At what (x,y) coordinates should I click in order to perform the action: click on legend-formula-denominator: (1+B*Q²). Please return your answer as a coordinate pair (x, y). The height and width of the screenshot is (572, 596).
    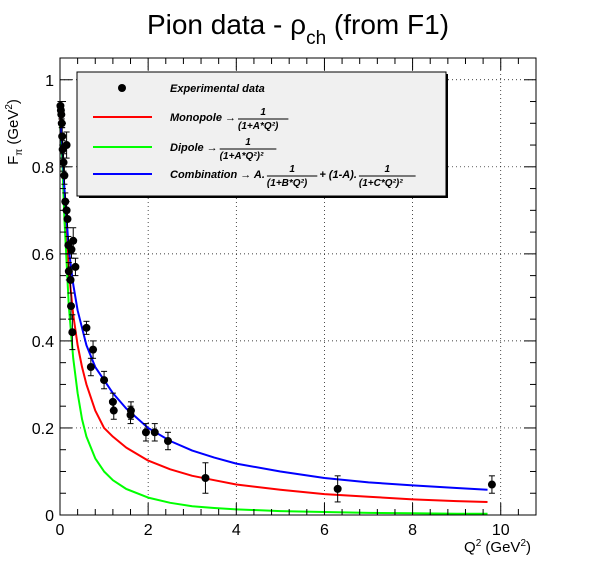
    Looking at the image, I should click on (287, 183).